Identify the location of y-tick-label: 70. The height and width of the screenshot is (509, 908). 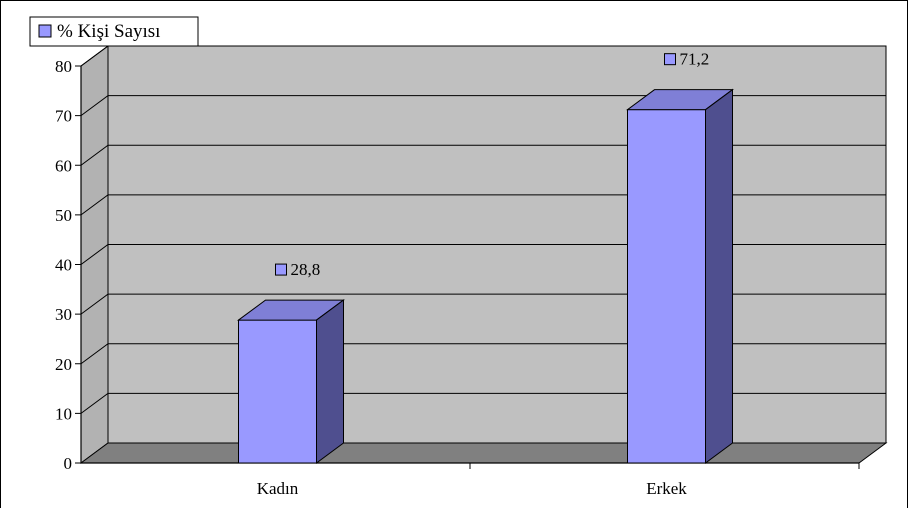
(63, 116).